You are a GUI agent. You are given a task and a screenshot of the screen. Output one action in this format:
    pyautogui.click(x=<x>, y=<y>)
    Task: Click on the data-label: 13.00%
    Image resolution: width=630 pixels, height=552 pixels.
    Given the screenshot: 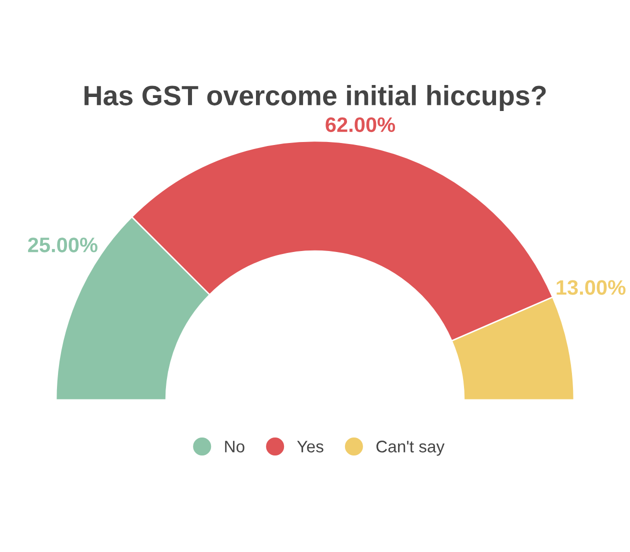 What is the action you would take?
    pyautogui.click(x=591, y=287)
    